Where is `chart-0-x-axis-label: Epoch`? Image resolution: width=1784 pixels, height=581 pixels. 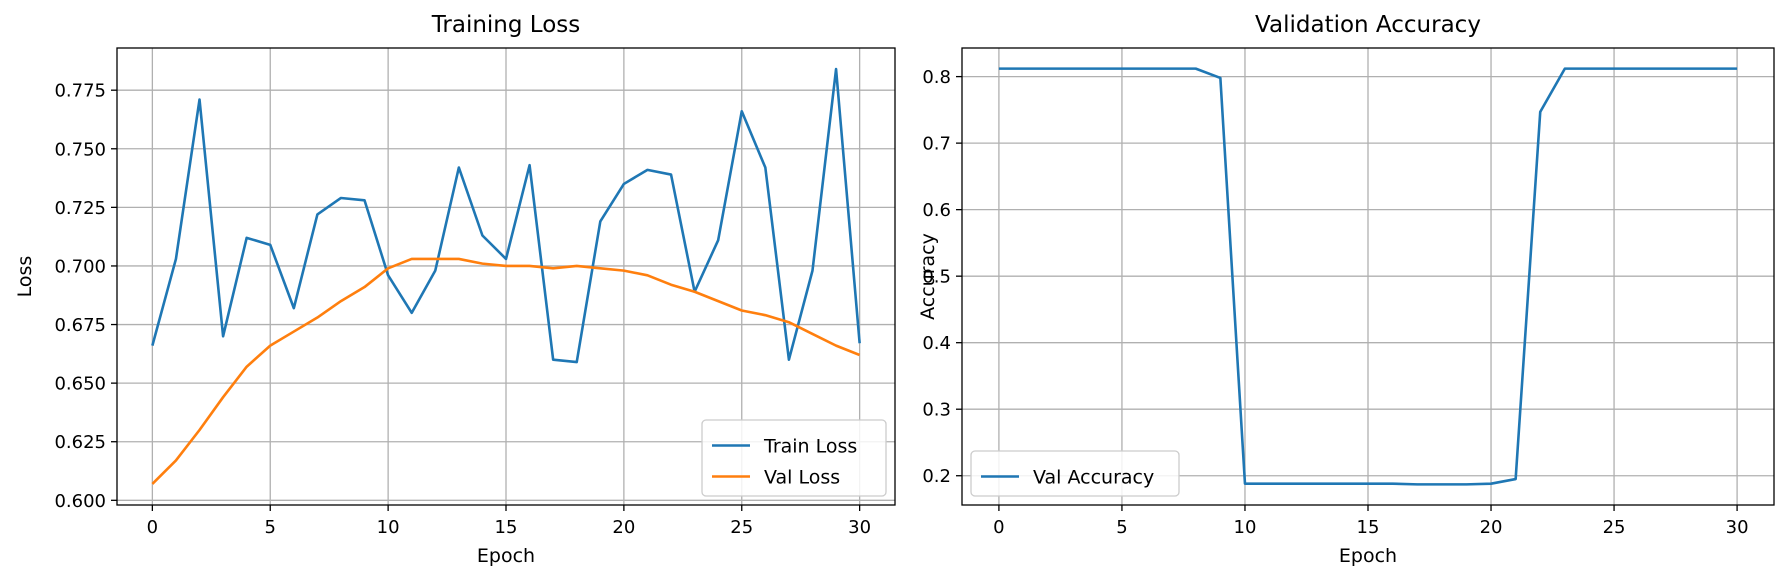
chart-0-x-axis-label: Epoch is located at coordinates (506, 556).